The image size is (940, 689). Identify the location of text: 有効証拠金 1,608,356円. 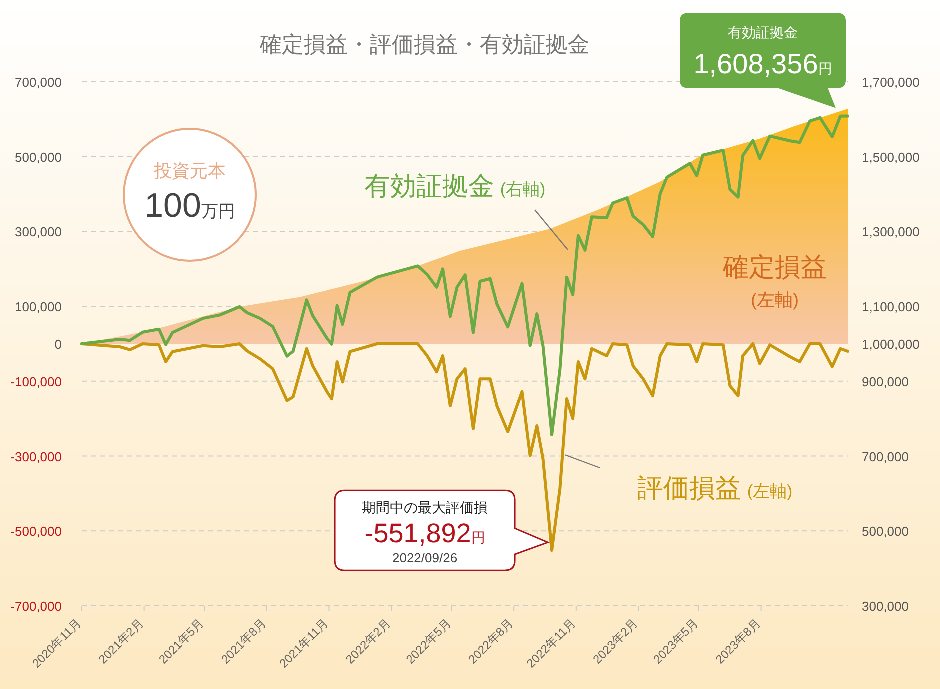
(763, 52).